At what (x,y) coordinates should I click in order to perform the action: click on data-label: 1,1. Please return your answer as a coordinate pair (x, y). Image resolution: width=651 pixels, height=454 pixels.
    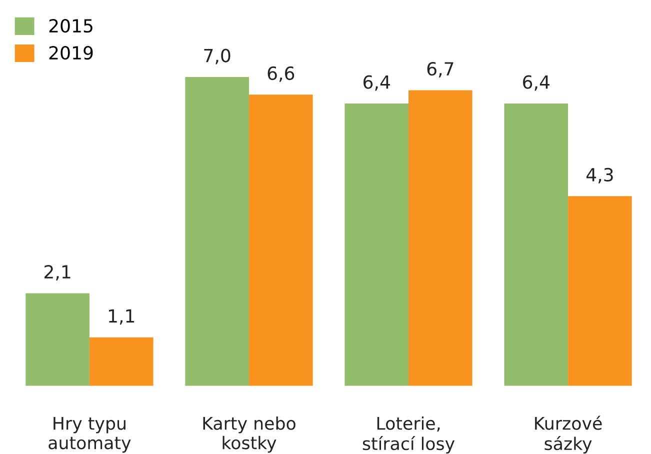
    Looking at the image, I should click on (121, 317).